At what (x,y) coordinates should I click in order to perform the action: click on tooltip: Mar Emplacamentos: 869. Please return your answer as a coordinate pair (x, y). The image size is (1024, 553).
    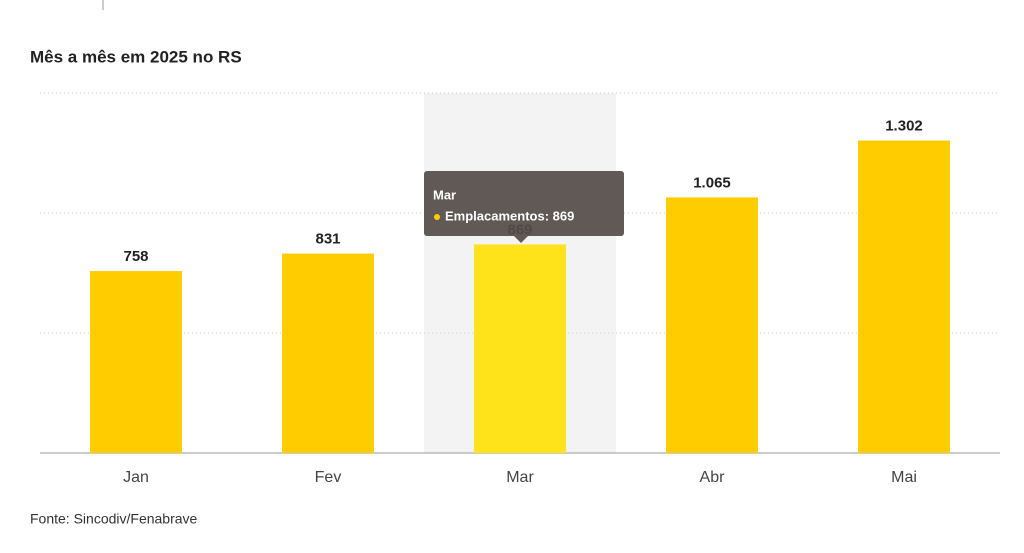
    Looking at the image, I should click on (524, 207).